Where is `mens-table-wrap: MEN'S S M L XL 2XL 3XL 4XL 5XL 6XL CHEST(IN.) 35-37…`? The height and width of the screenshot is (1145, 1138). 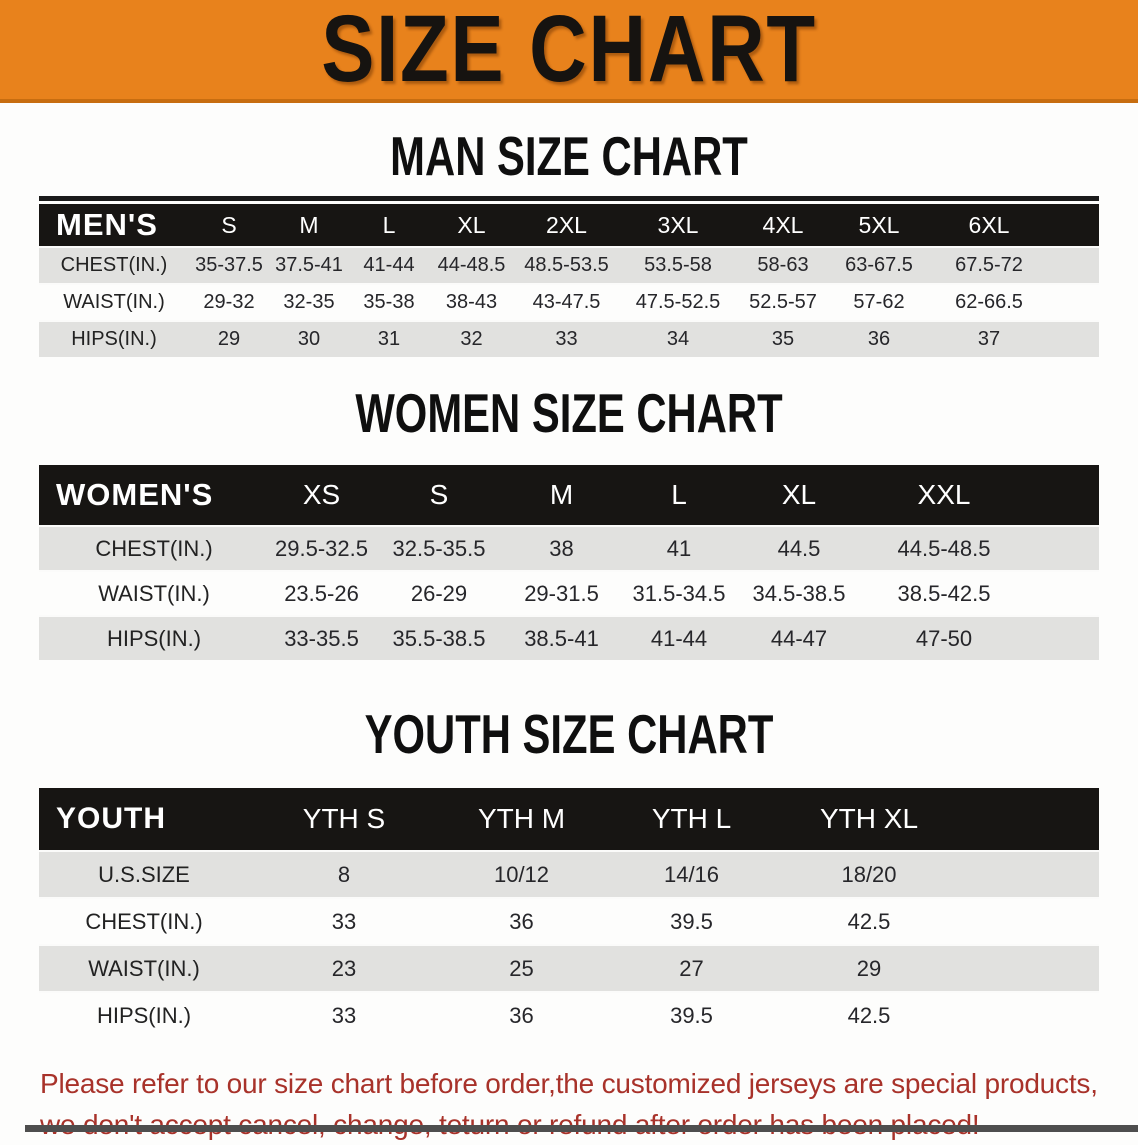 mens-table-wrap: MEN'S S M L XL 2XL 3XL 4XL 5XL 6XL CHEST(IN.) 35-37… is located at coordinates (569, 276).